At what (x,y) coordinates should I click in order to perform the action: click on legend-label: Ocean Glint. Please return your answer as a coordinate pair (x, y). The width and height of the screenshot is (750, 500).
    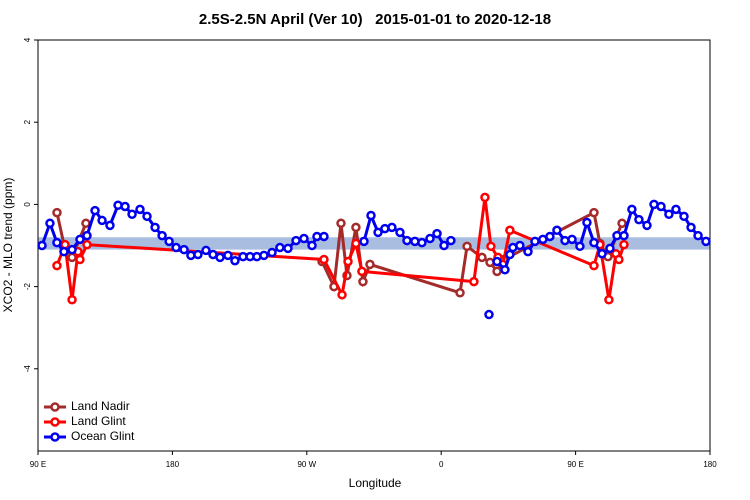
    Looking at the image, I should click on (103, 436).